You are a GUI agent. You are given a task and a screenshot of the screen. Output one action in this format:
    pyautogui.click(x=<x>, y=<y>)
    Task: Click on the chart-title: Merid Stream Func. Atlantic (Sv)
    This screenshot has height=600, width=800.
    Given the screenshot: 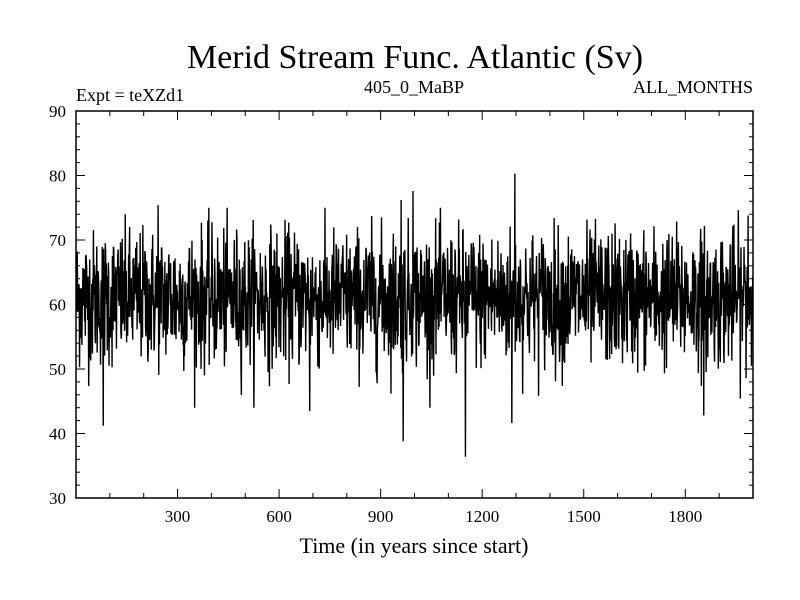 What is the action you would take?
    pyautogui.click(x=415, y=57)
    